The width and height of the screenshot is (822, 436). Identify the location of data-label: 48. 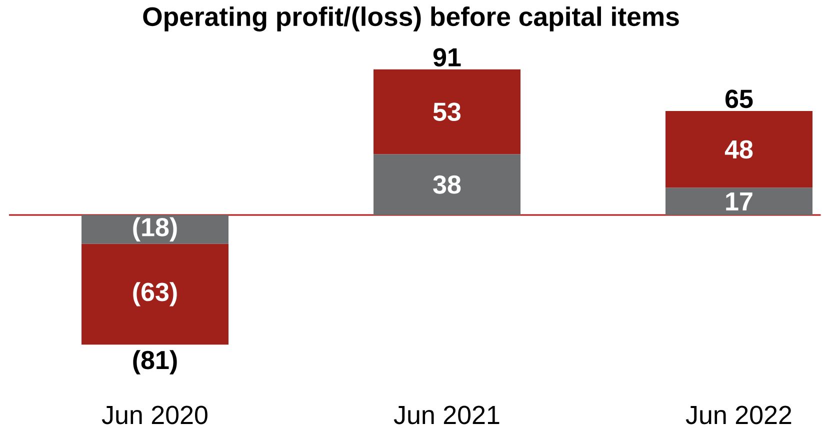
(738, 149).